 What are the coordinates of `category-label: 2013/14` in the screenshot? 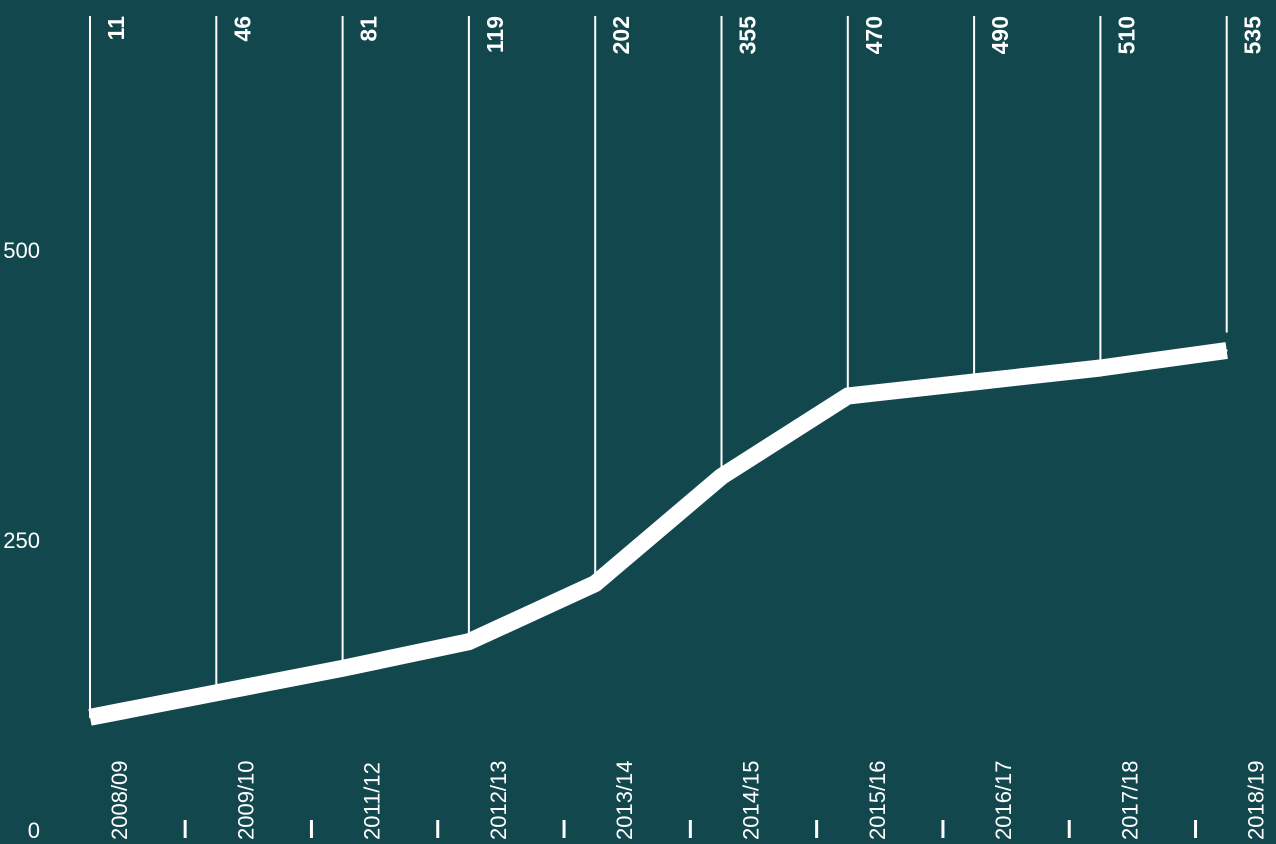 It's located at (624, 800).